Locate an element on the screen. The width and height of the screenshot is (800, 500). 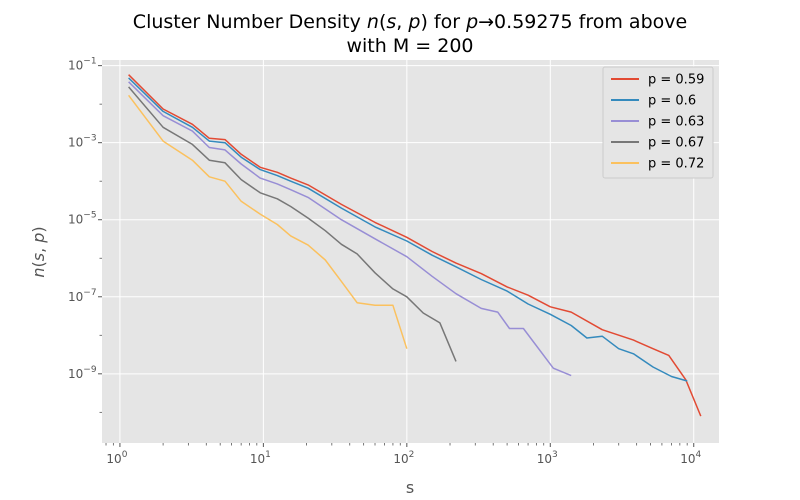
y-axis-label: n(s, p) is located at coordinates (38, 251).